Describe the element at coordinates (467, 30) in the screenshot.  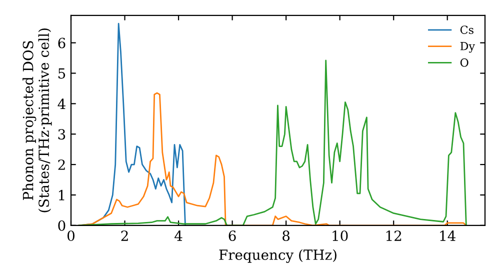
I see `legend-label: Cs` at that location.